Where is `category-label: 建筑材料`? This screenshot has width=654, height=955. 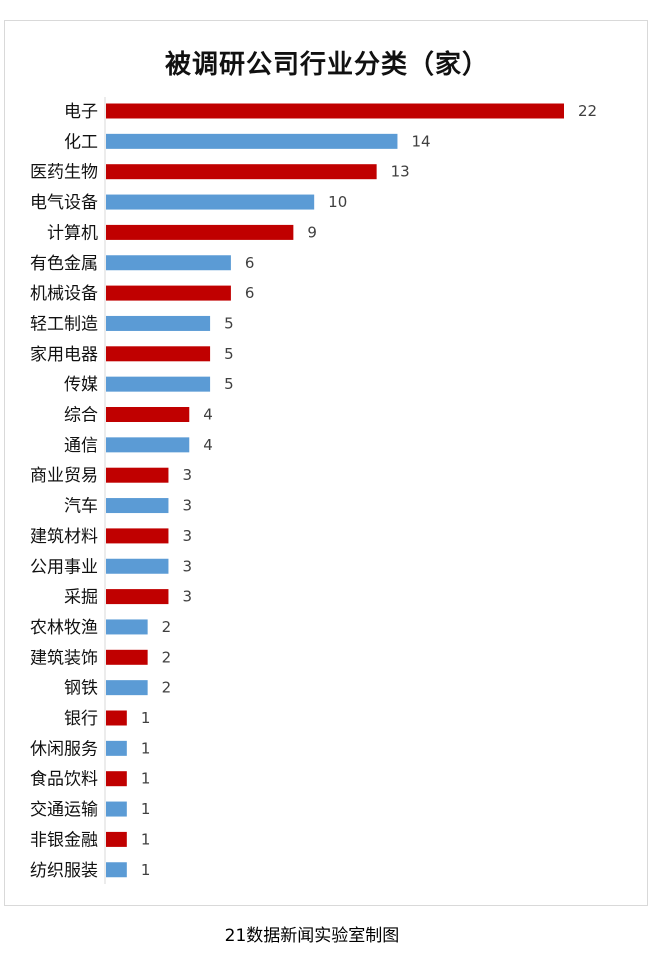
category-label: 建筑材料 is located at coordinates (64, 537).